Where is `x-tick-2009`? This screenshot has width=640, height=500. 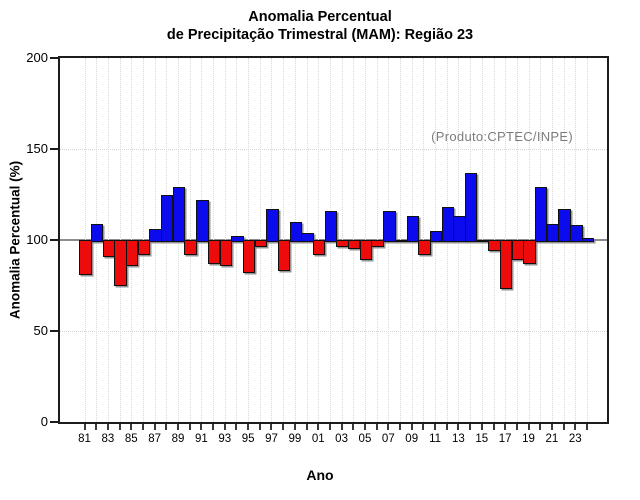
x-tick-2009 is located at coordinates (411, 427).